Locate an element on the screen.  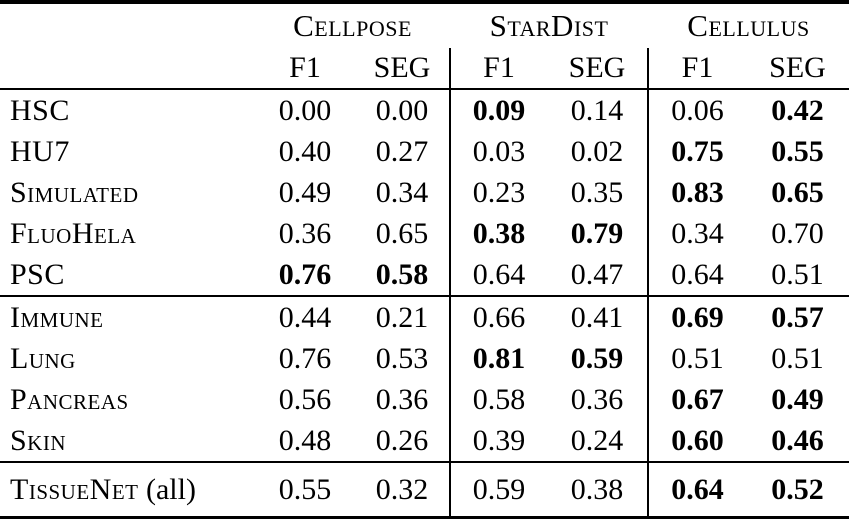
cell-stardist-f1: 0.81 is located at coordinates (498, 358).